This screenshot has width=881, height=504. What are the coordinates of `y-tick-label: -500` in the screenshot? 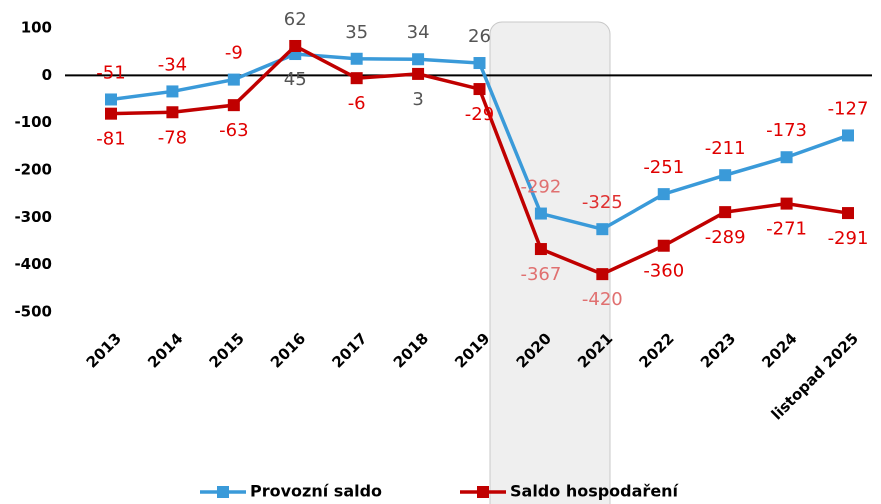 It's located at (33, 312).